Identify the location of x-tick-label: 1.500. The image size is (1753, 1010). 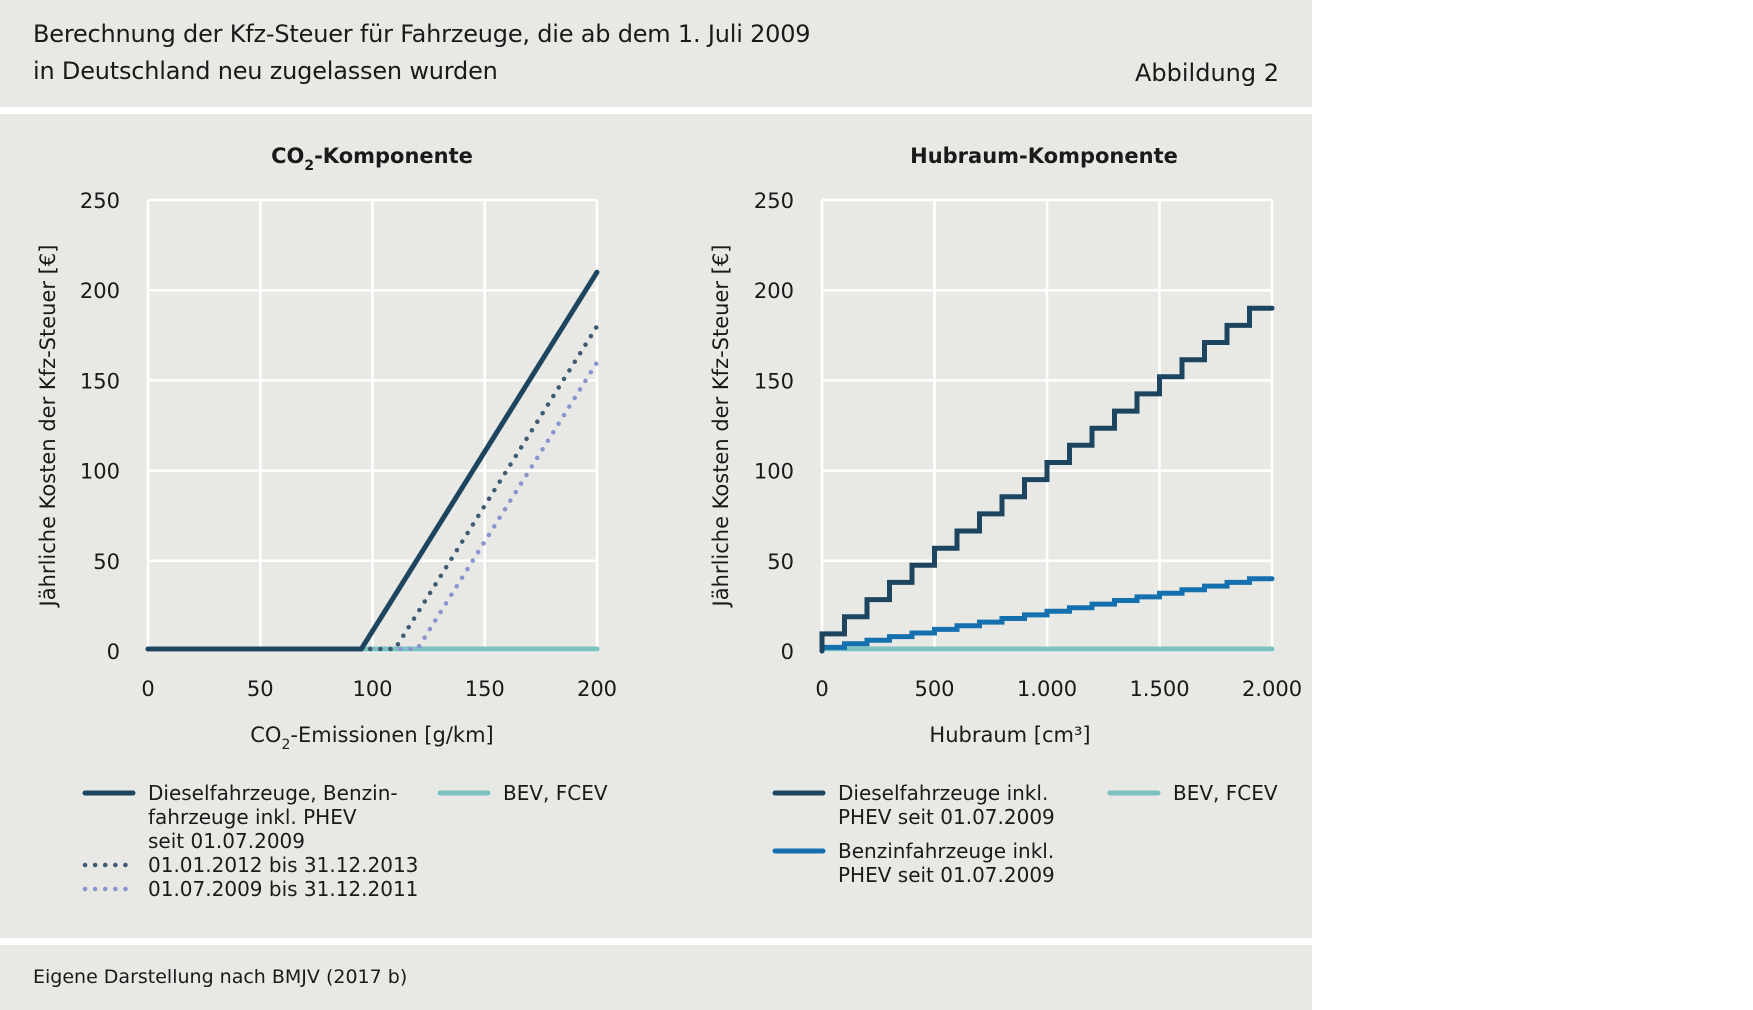
(1159, 689).